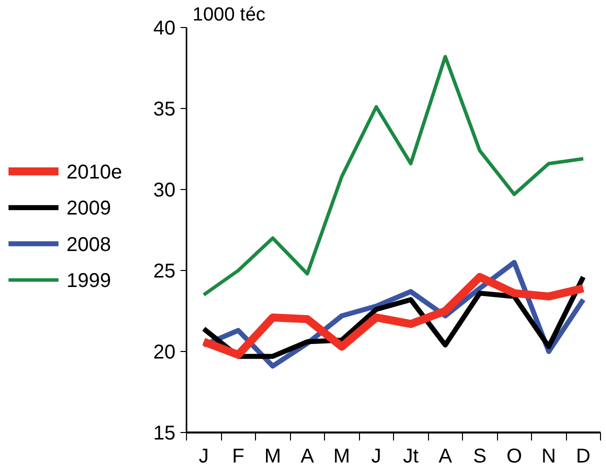 Image resolution: width=606 pixels, height=470 pixels. Describe the element at coordinates (514, 457) in the screenshot. I see `x-tick-label: O` at that location.